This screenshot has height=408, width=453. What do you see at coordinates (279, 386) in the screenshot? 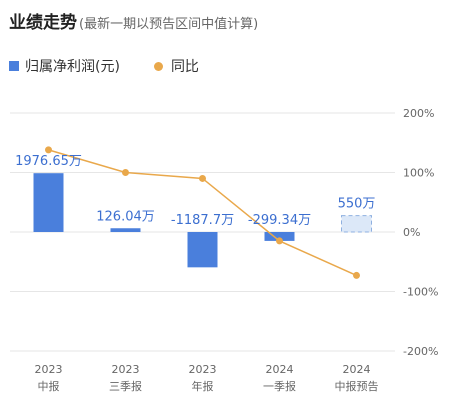
I see `x-tick-period: 一季报` at bounding box center [279, 386].